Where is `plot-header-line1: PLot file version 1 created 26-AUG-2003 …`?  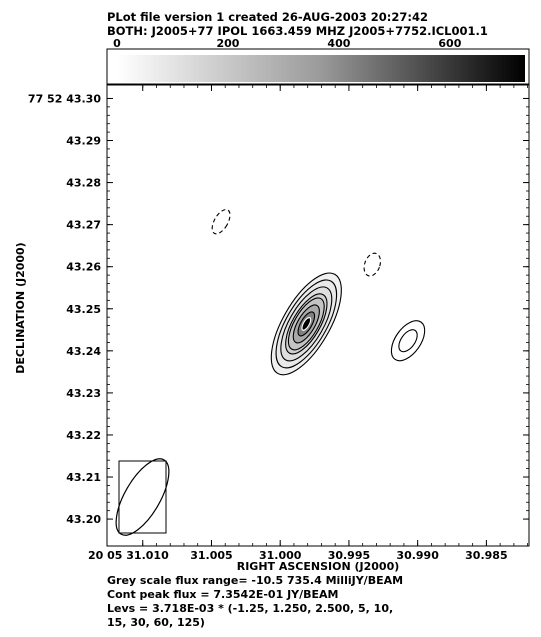 plot-header-line1: PLot file version 1 created 26-AUG-2003 … is located at coordinates (267, 17).